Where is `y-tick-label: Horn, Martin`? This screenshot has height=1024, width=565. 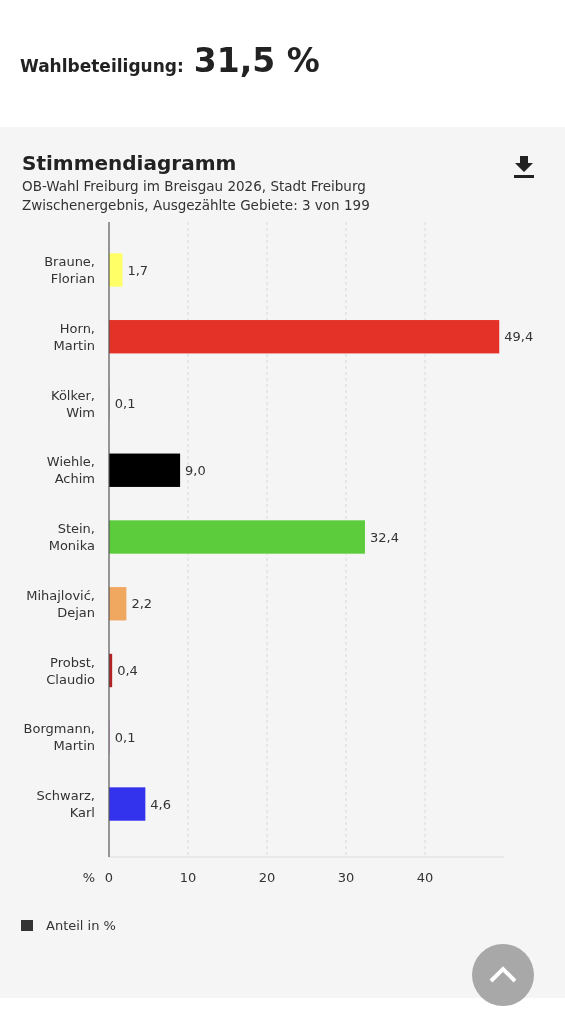
y-tick-label: Horn, Martin is located at coordinates (74, 336).